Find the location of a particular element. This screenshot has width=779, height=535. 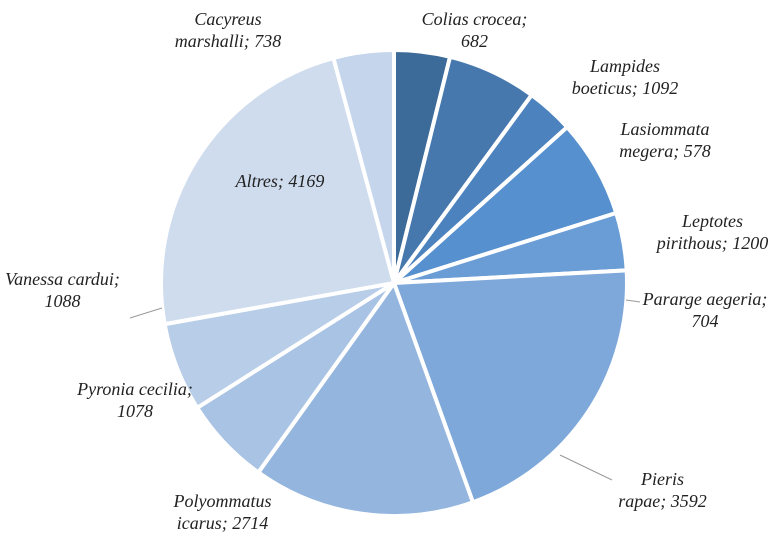

data-label: Polyommatus icarus; 2714 is located at coordinates (222, 512).